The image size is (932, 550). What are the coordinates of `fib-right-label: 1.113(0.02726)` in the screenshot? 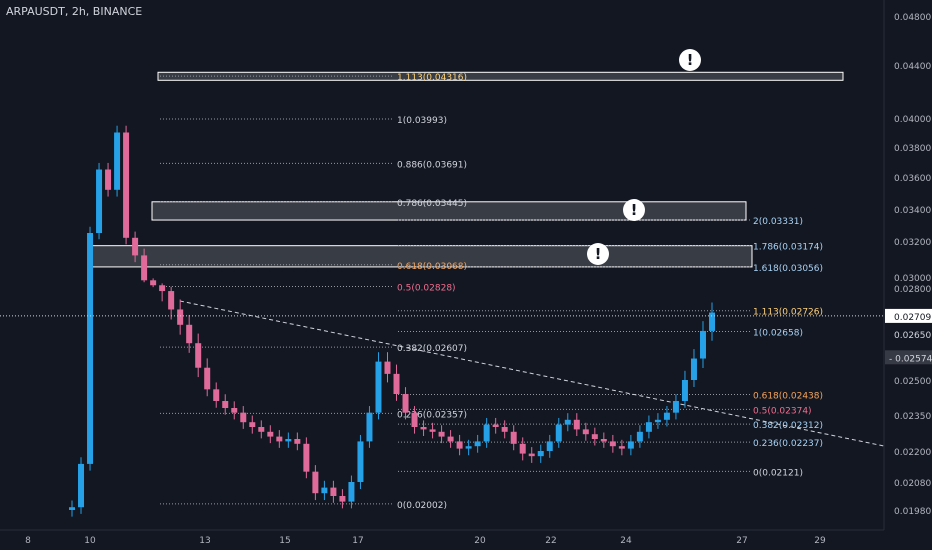 It's located at (788, 313).